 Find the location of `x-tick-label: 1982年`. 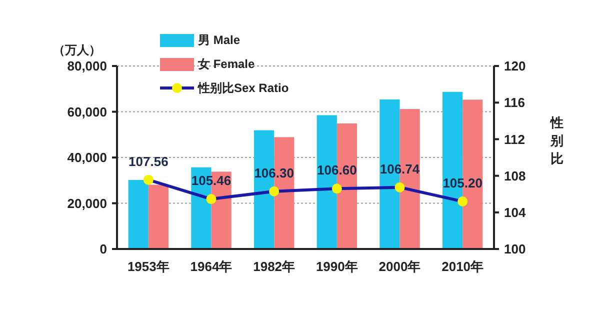

x-tick-label: 1982年 is located at coordinates (274, 266).